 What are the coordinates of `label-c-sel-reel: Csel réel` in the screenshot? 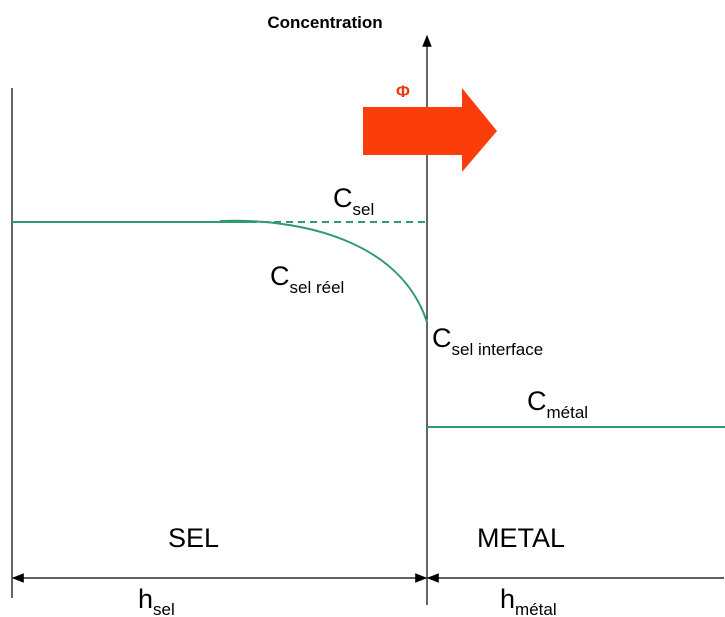 It's located at (307, 279).